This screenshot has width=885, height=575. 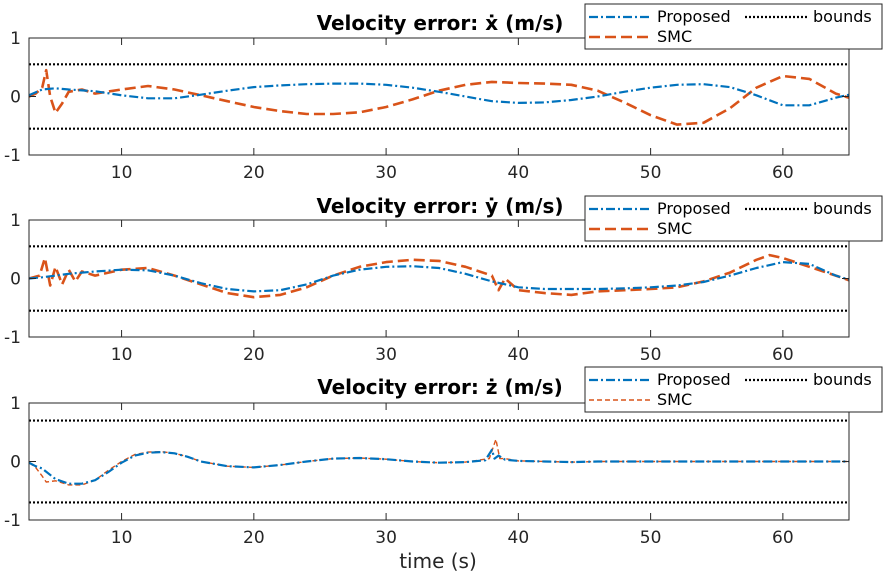 What do you see at coordinates (439, 206) in the screenshot?
I see `chart-title: Velocity error: ẏ (m/s)` at bounding box center [439, 206].